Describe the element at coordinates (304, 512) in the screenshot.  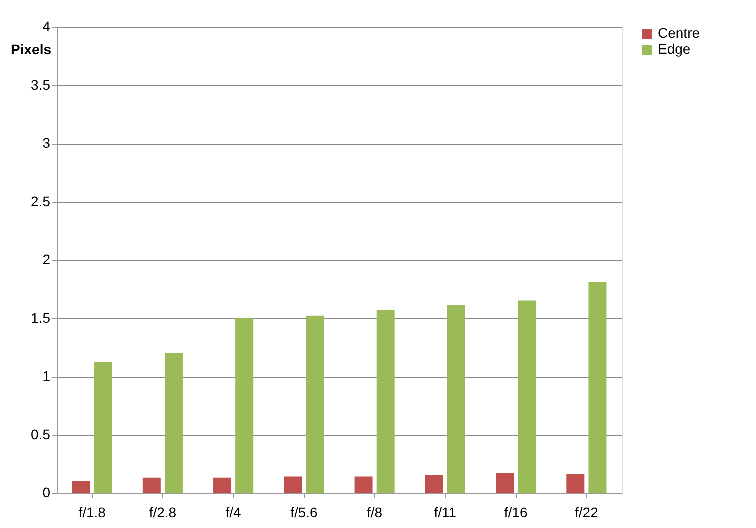
I see `x-tick-label: f/5.6` at that location.